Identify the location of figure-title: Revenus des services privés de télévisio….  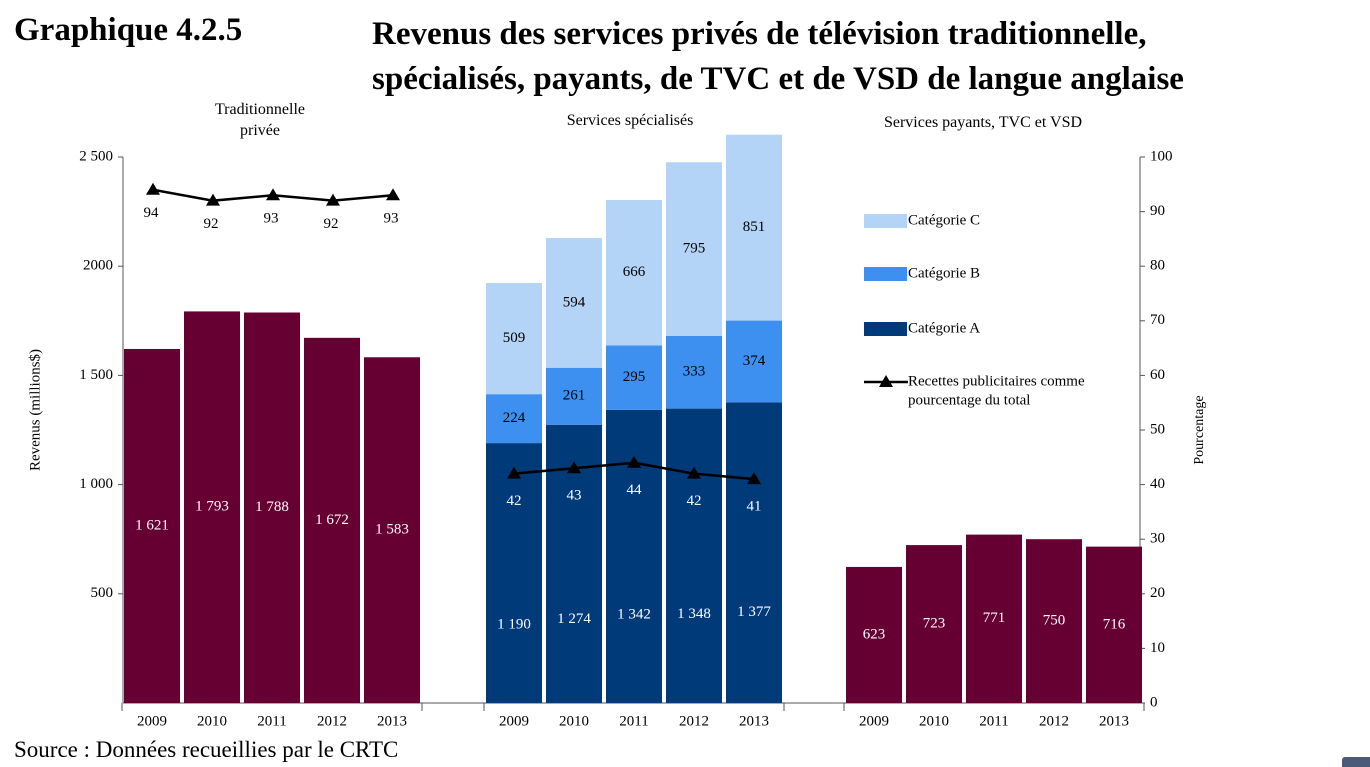
(778, 57).